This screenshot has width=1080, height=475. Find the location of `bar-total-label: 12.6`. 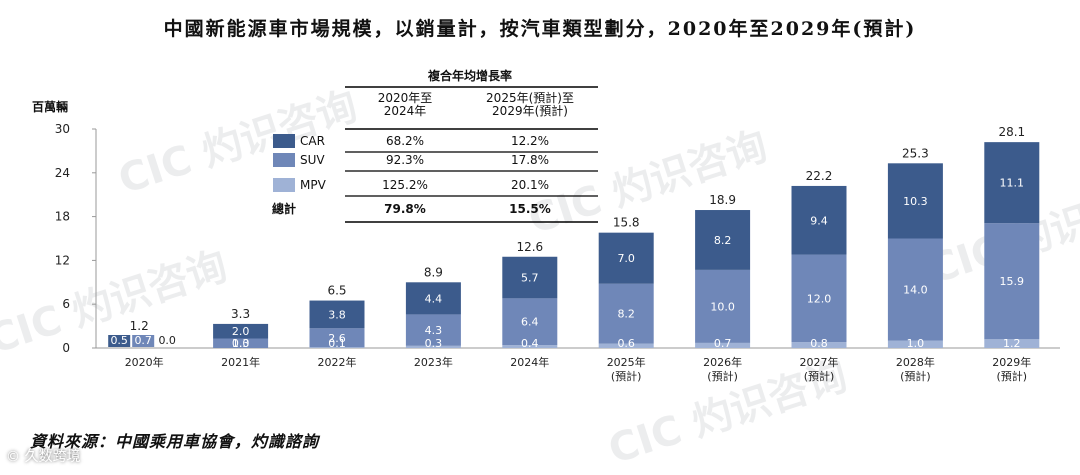

bar-total-label: 12.6 is located at coordinates (529, 247).